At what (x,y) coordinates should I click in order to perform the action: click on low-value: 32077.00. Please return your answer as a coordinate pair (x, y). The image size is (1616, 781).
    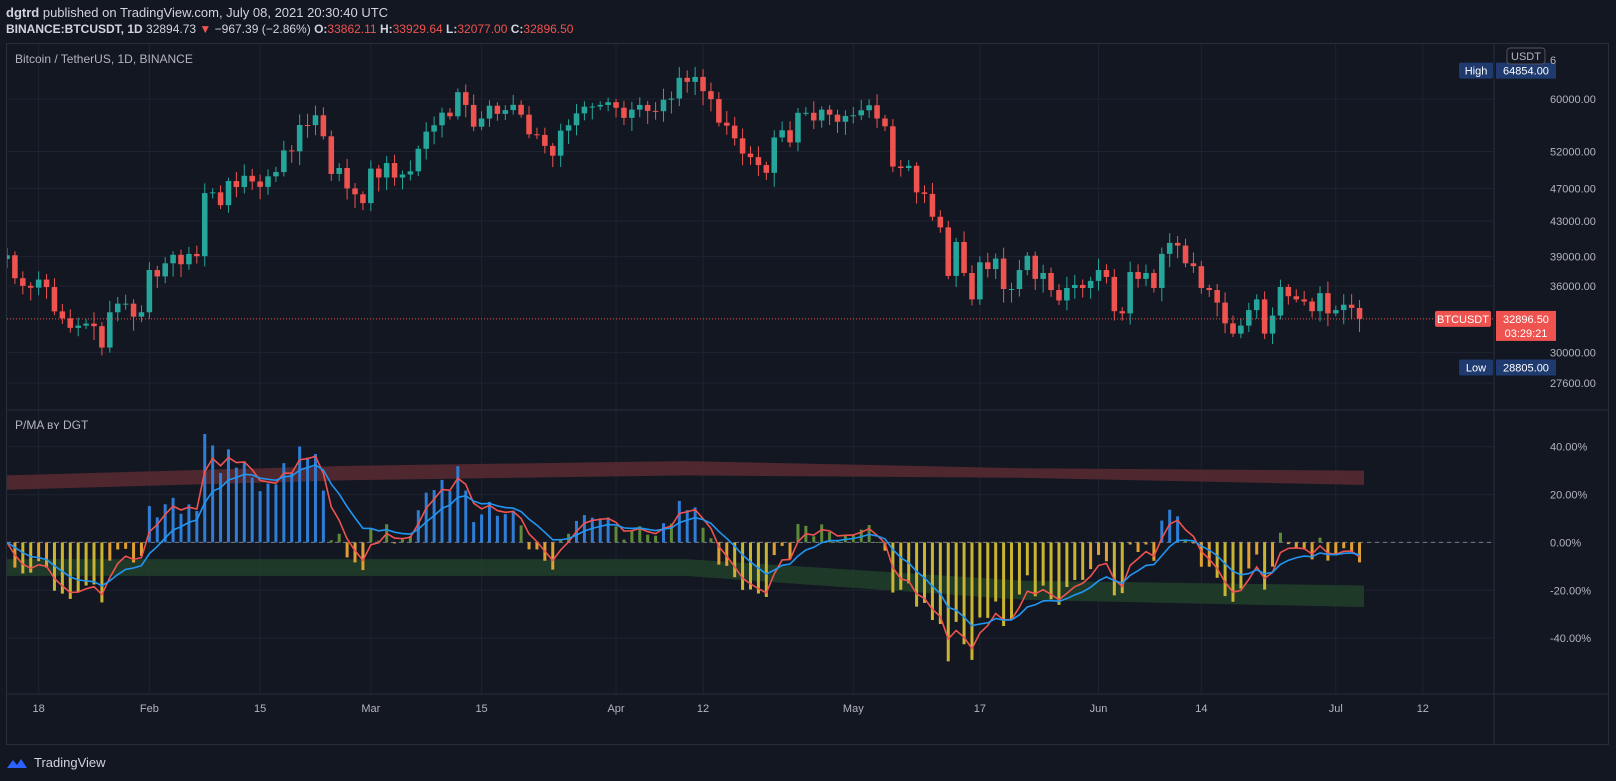
    Looking at the image, I should click on (482, 29).